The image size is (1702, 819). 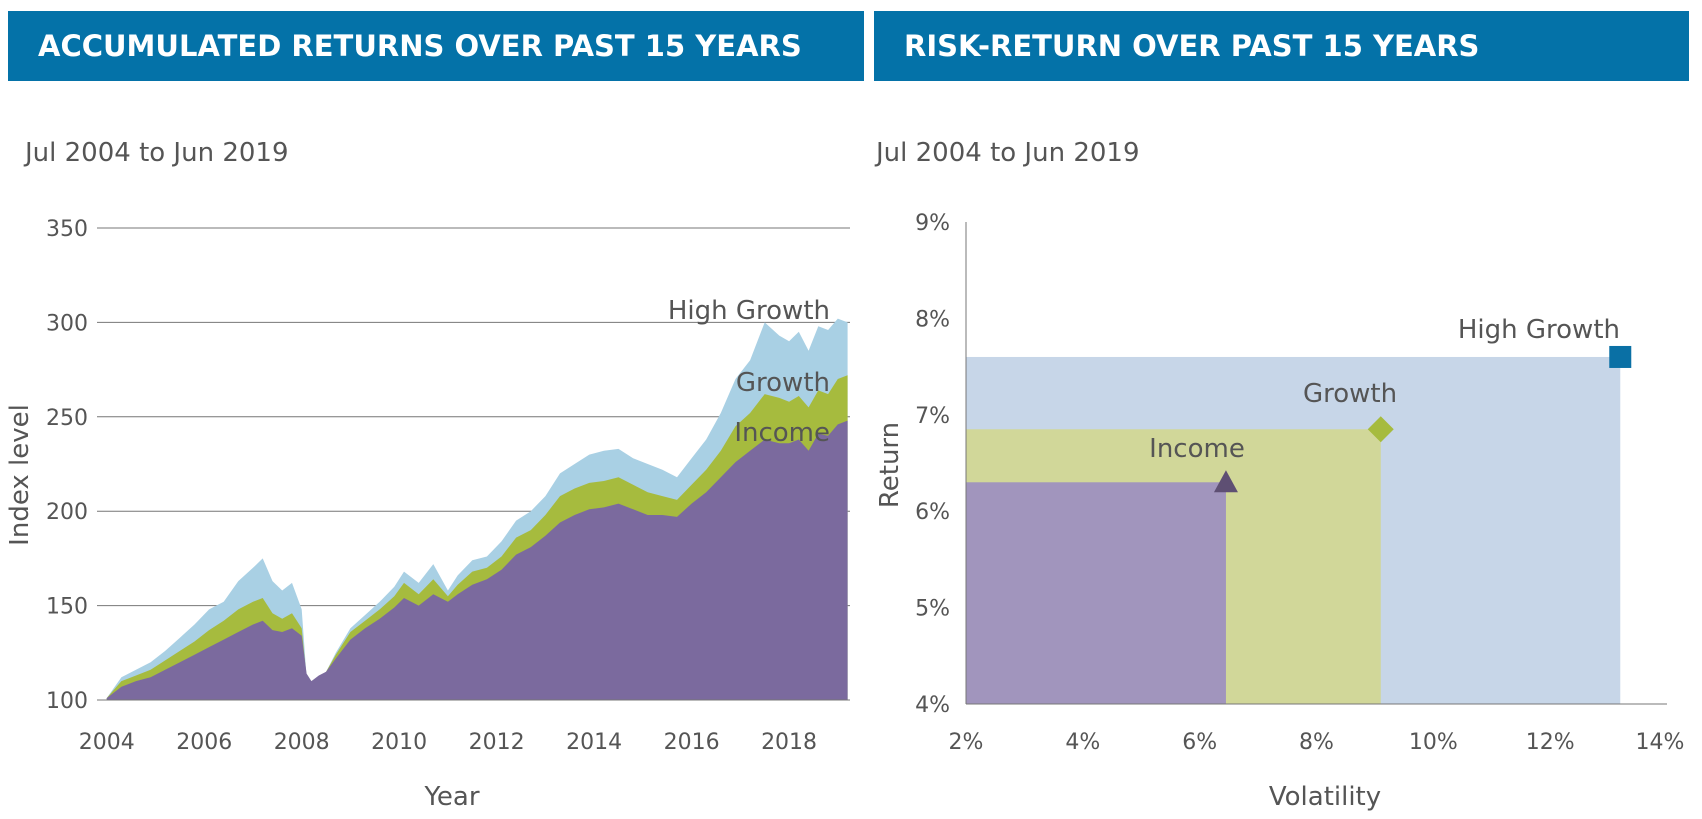 What do you see at coordinates (1281, 46) in the screenshot?
I see `right-panel-header: RISK-RETURN OVER PAST 15 YEARS` at bounding box center [1281, 46].